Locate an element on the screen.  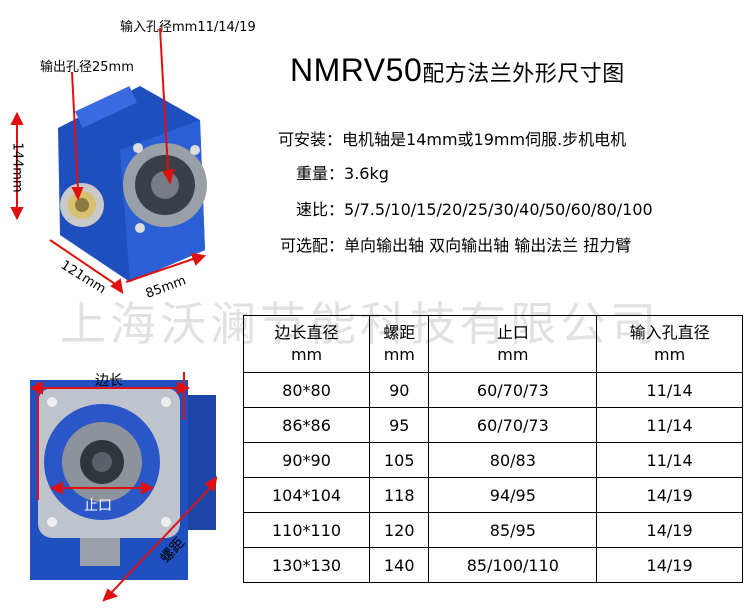
table-row: 104*104 118 94/95 14/19 is located at coordinates (492, 495).